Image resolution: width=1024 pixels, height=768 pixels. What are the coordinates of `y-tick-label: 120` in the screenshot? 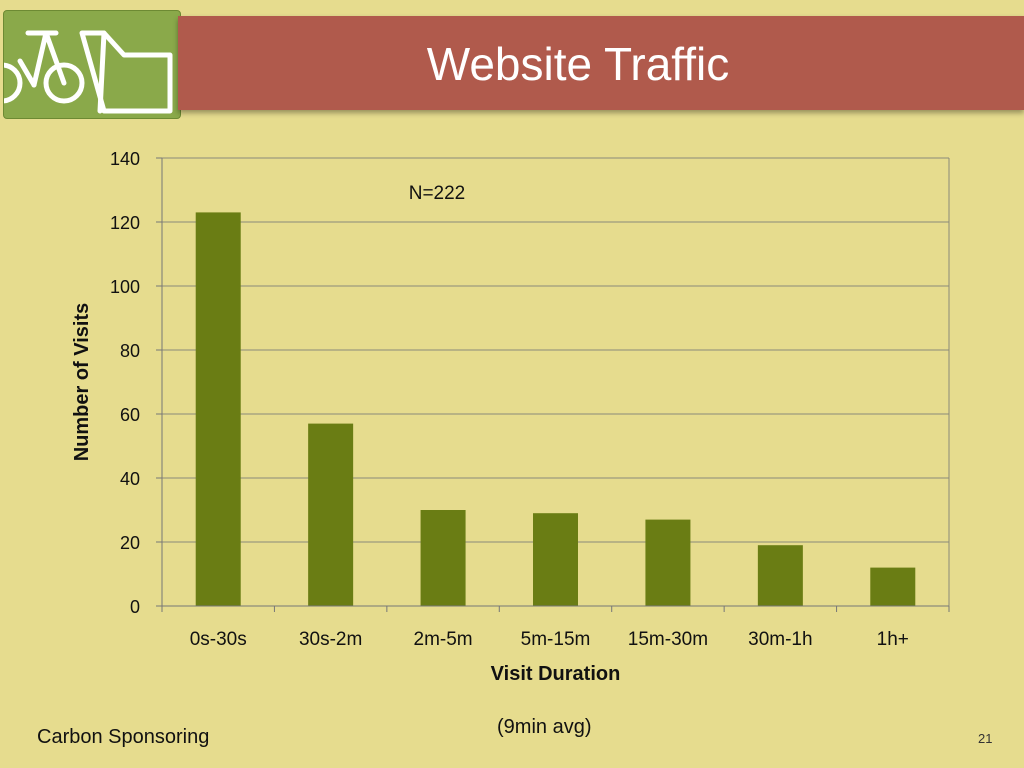 It's located at (125, 223).